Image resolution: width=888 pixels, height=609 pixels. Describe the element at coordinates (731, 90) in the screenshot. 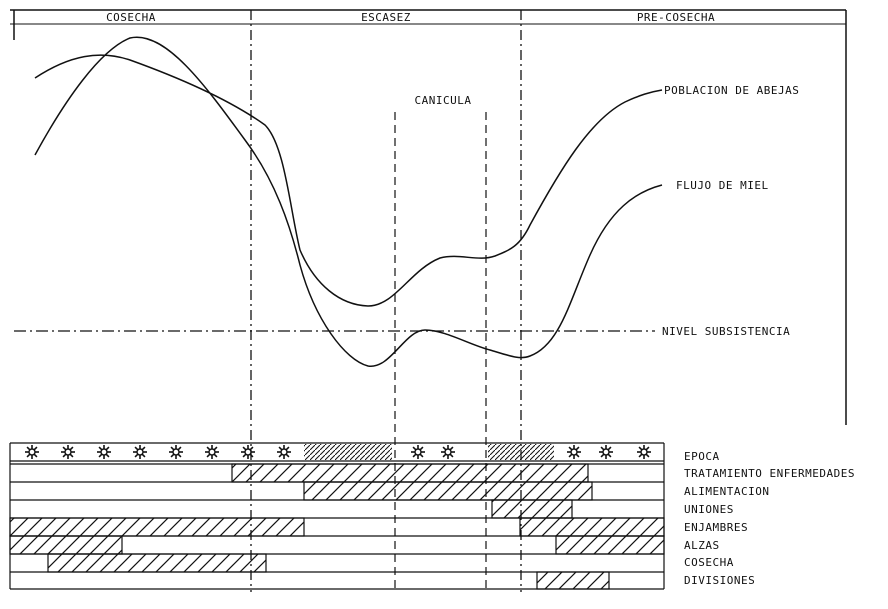

I see `bee-population-label: POBLACION DE ABEJAS` at that location.